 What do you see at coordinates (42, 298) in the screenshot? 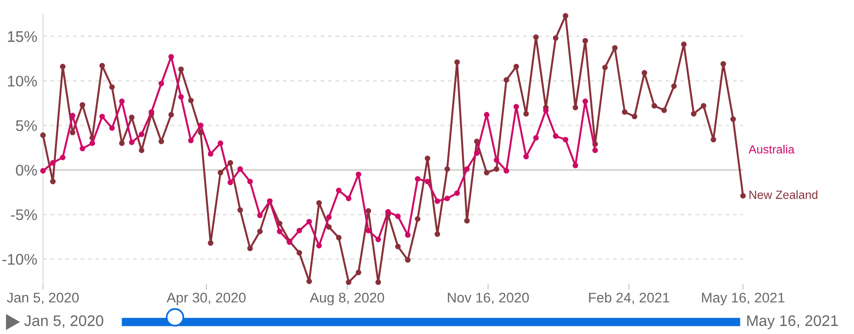
I see `x-tick-label: Jan 5, 2020` at bounding box center [42, 298].